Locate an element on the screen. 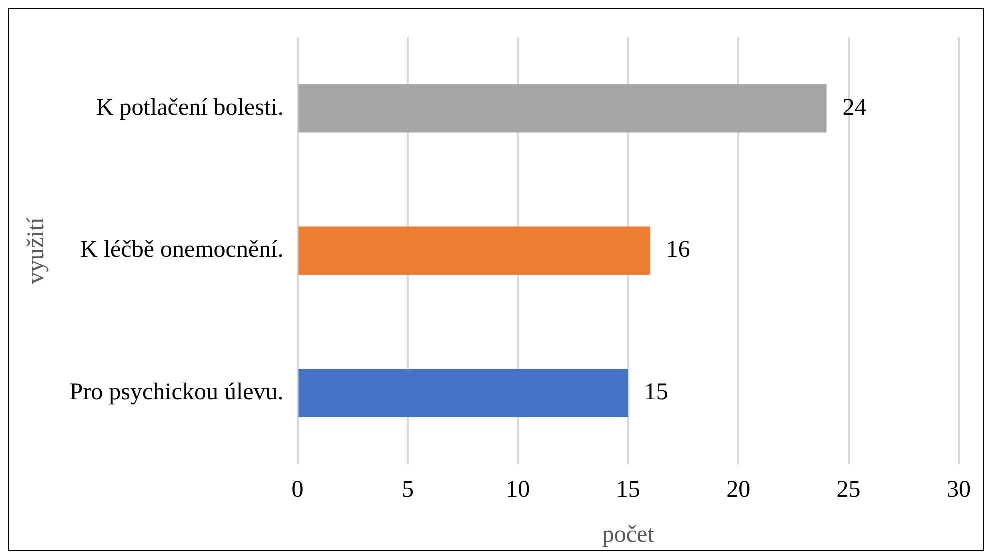 The width and height of the screenshot is (992, 559). y-tick-label: Pro psychickou úlevu. is located at coordinates (177, 393).